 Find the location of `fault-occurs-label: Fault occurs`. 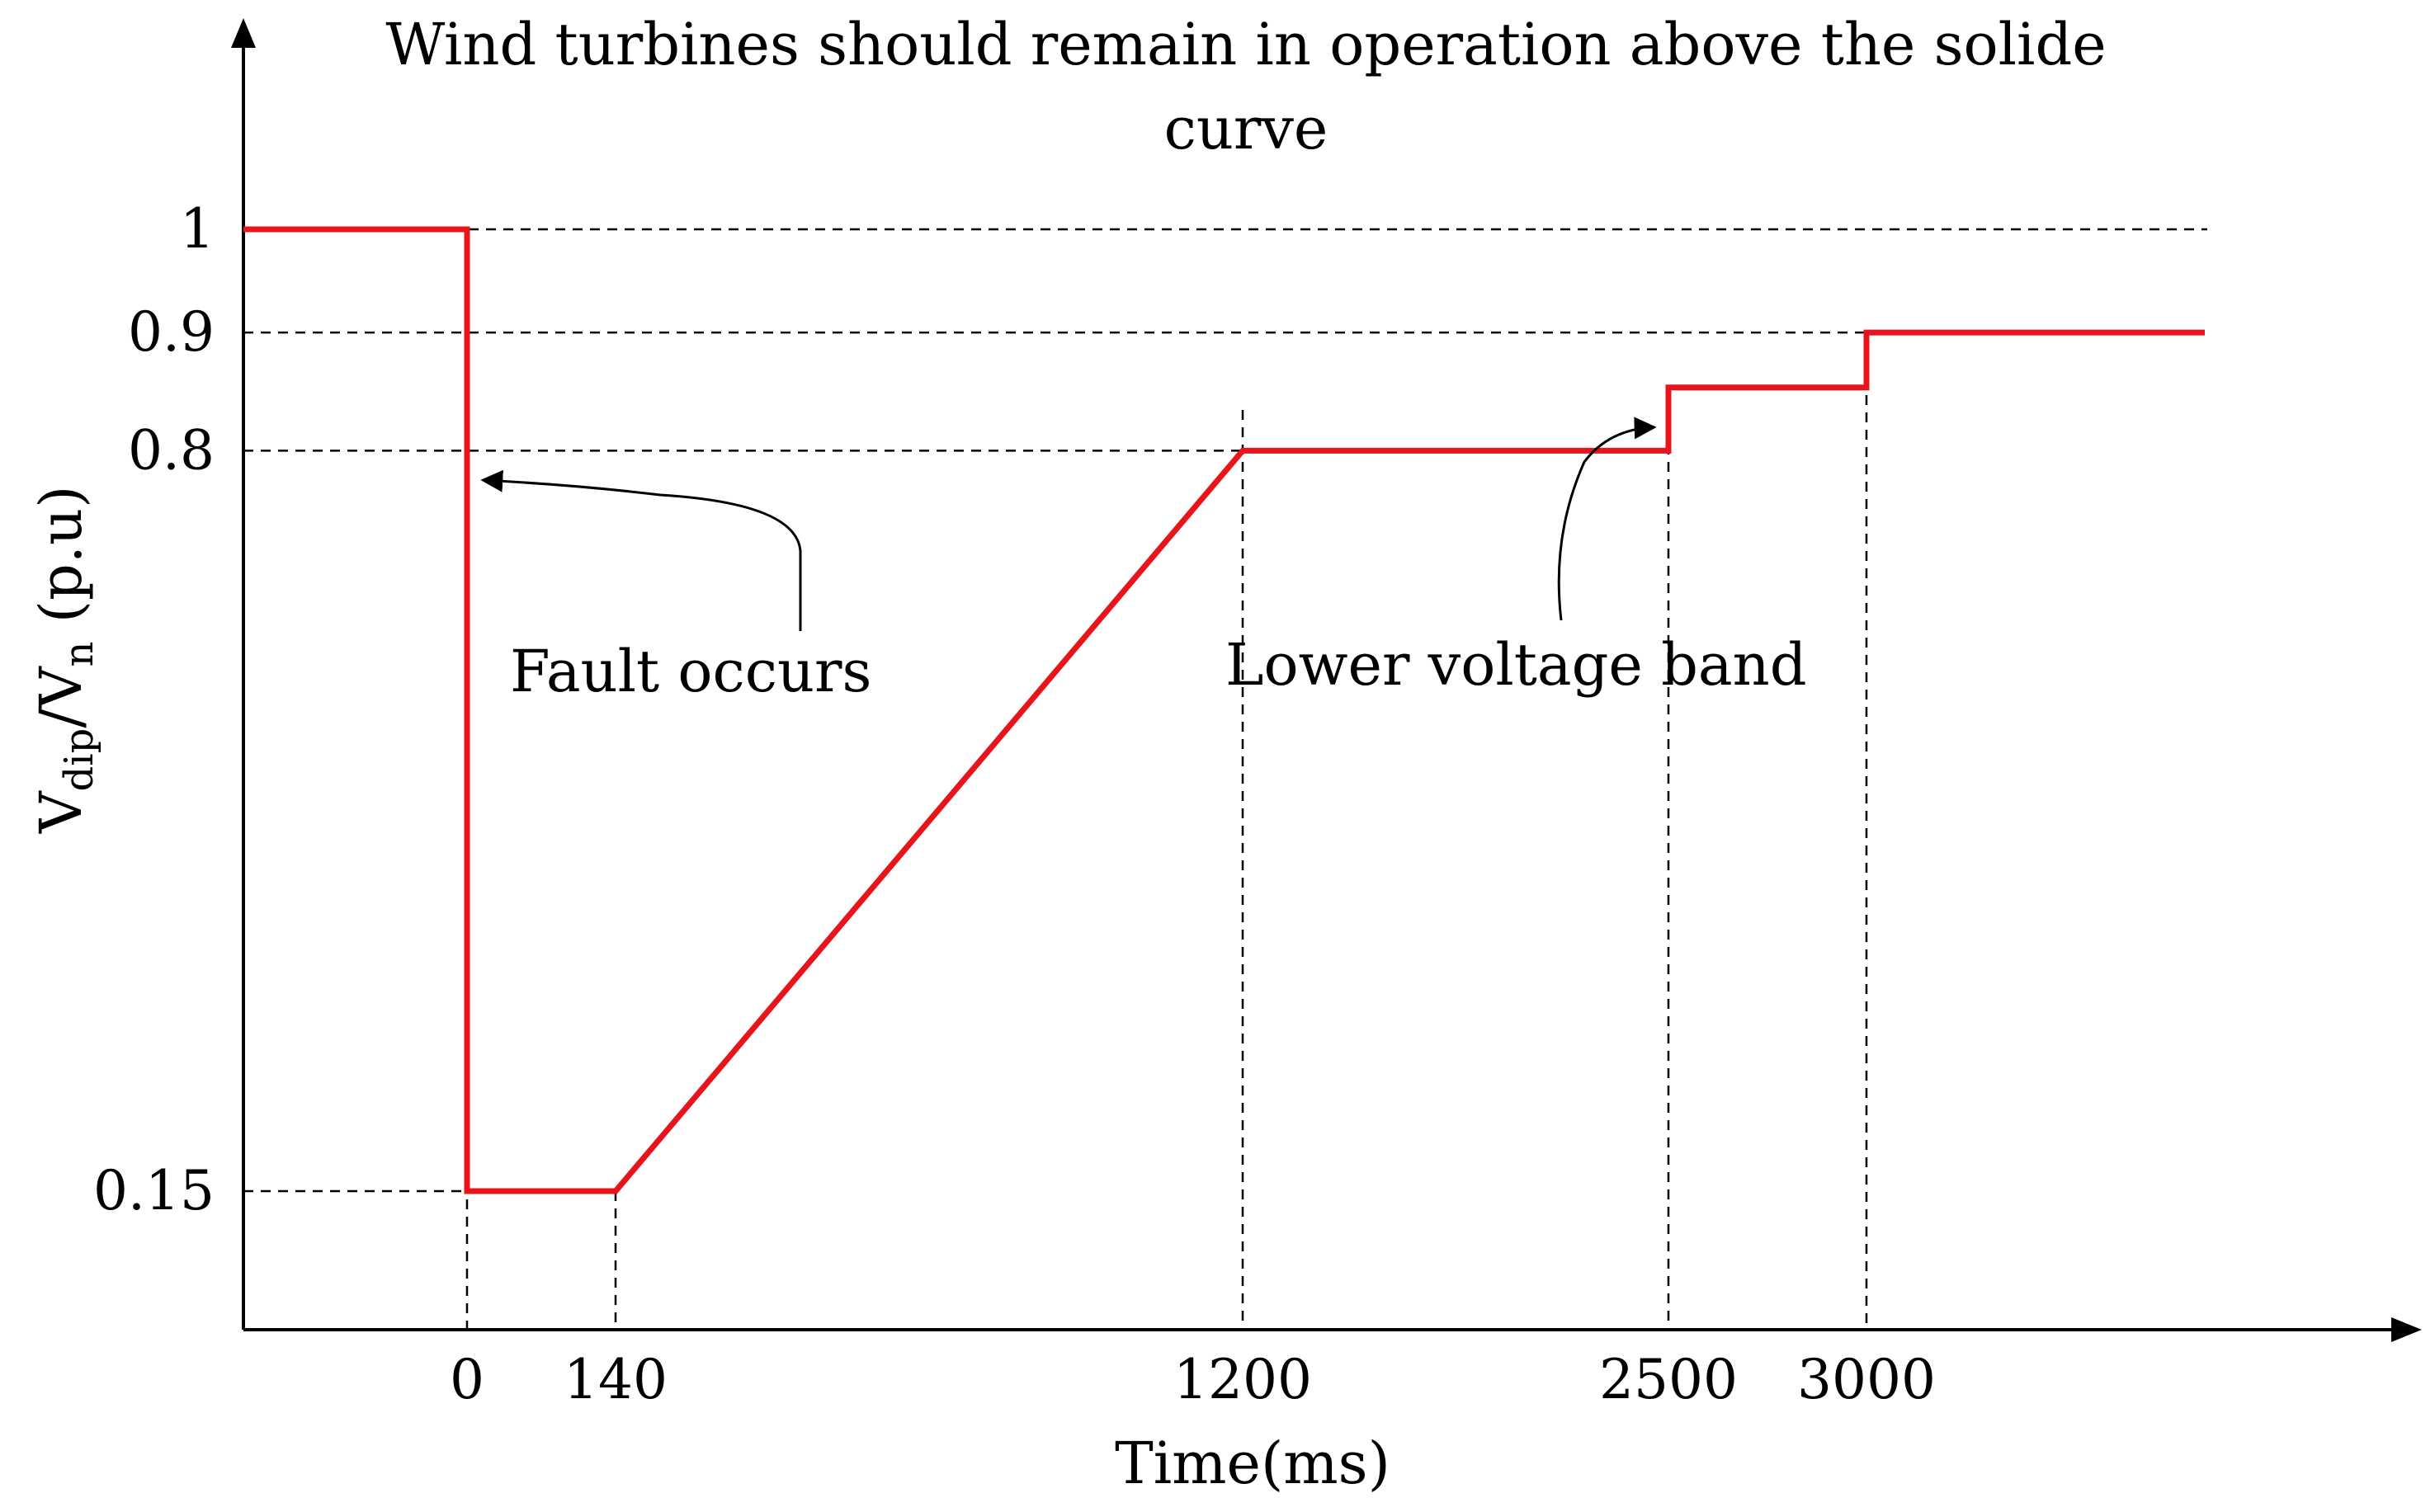

fault-occurs-label: Fault occurs is located at coordinates (690, 671).